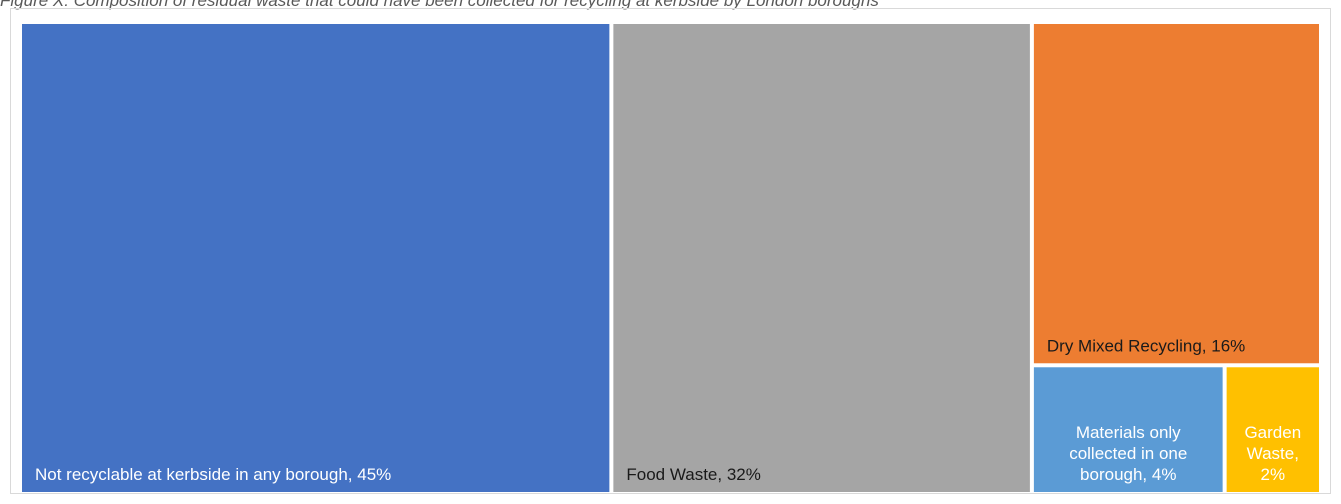 This screenshot has width=1341, height=504. What do you see at coordinates (1176, 194) in the screenshot?
I see `treemap-tile-dry-mixed-recycling` at bounding box center [1176, 194].